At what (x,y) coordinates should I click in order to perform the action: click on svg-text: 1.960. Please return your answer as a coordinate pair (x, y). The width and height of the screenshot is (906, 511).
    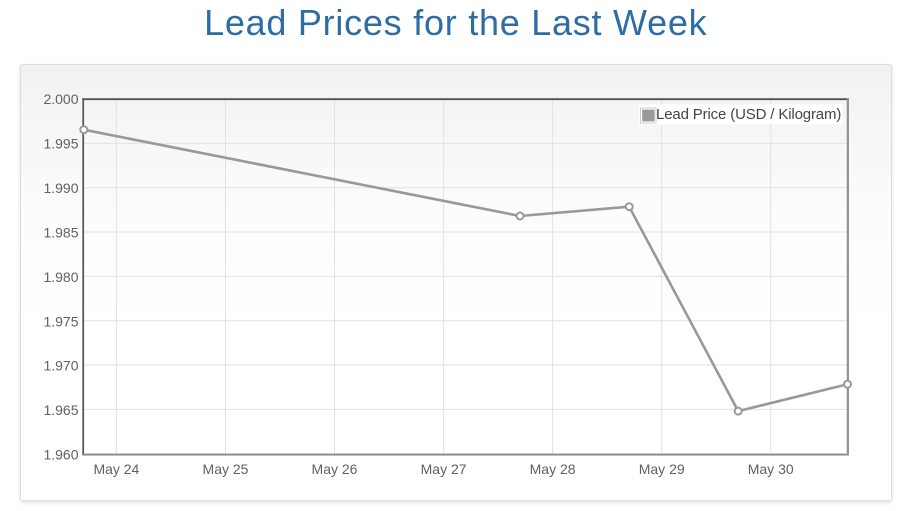
    Looking at the image, I should click on (60, 455).